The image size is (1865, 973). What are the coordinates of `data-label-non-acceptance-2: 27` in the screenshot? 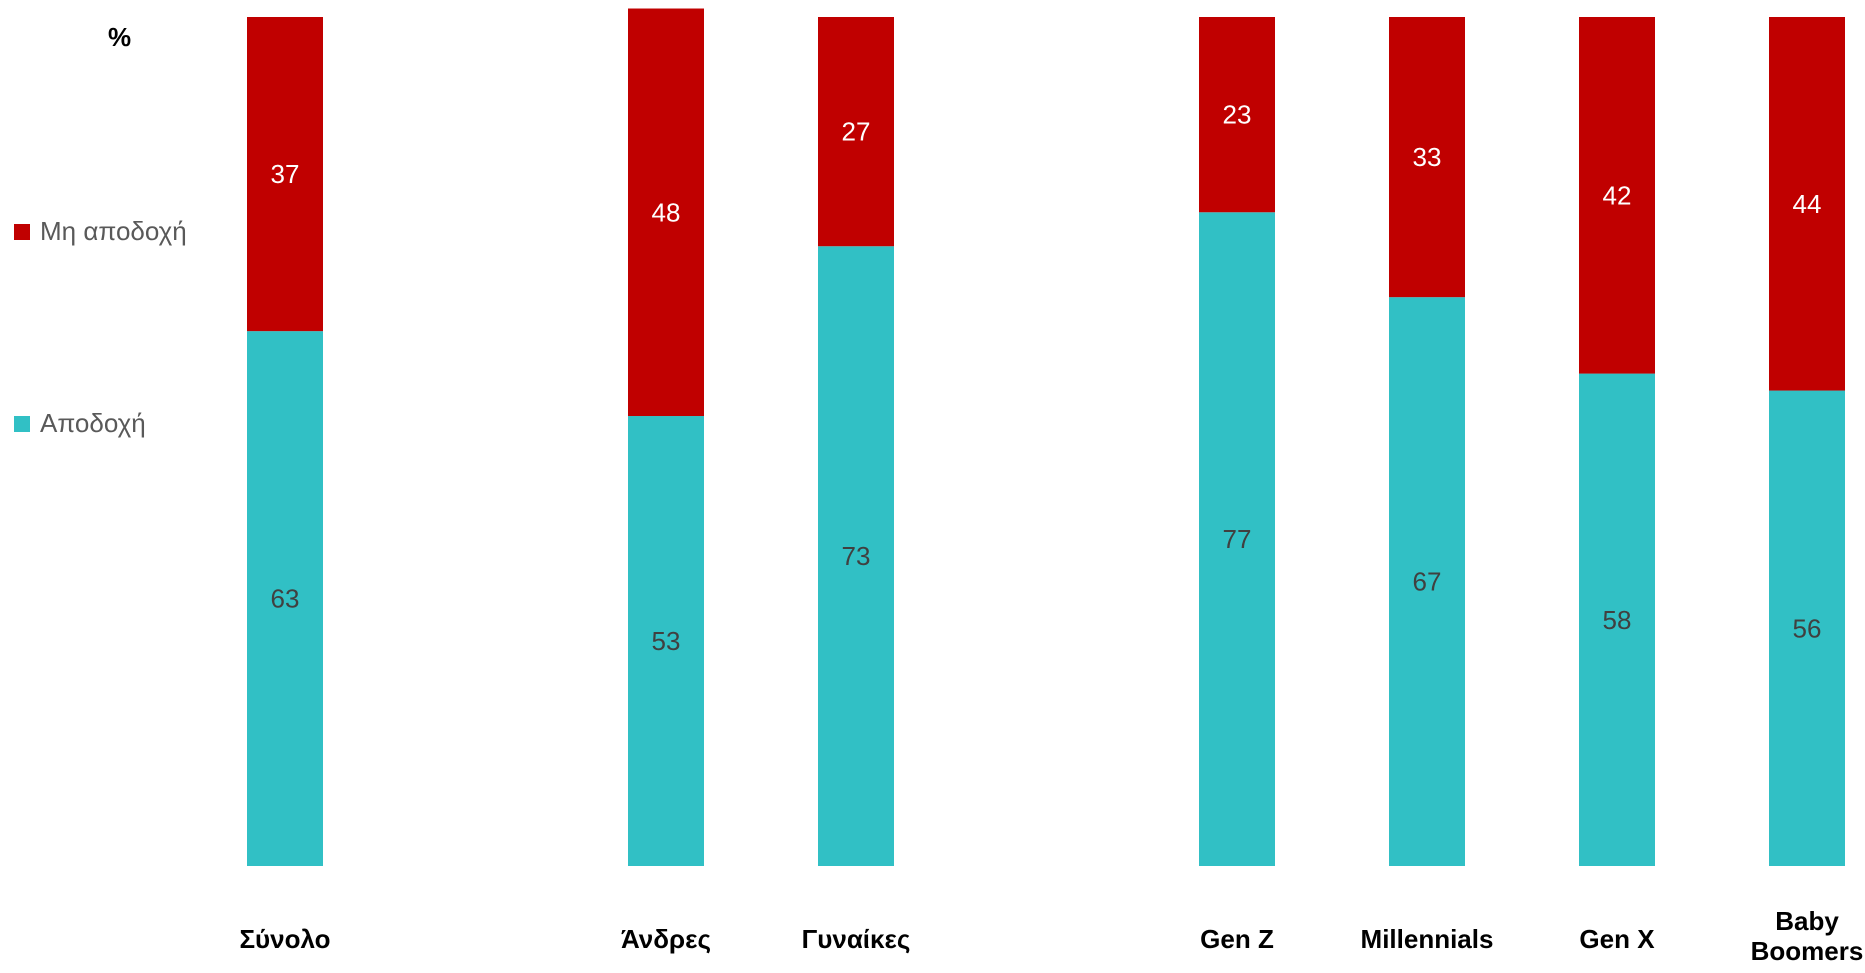 It's located at (856, 132).